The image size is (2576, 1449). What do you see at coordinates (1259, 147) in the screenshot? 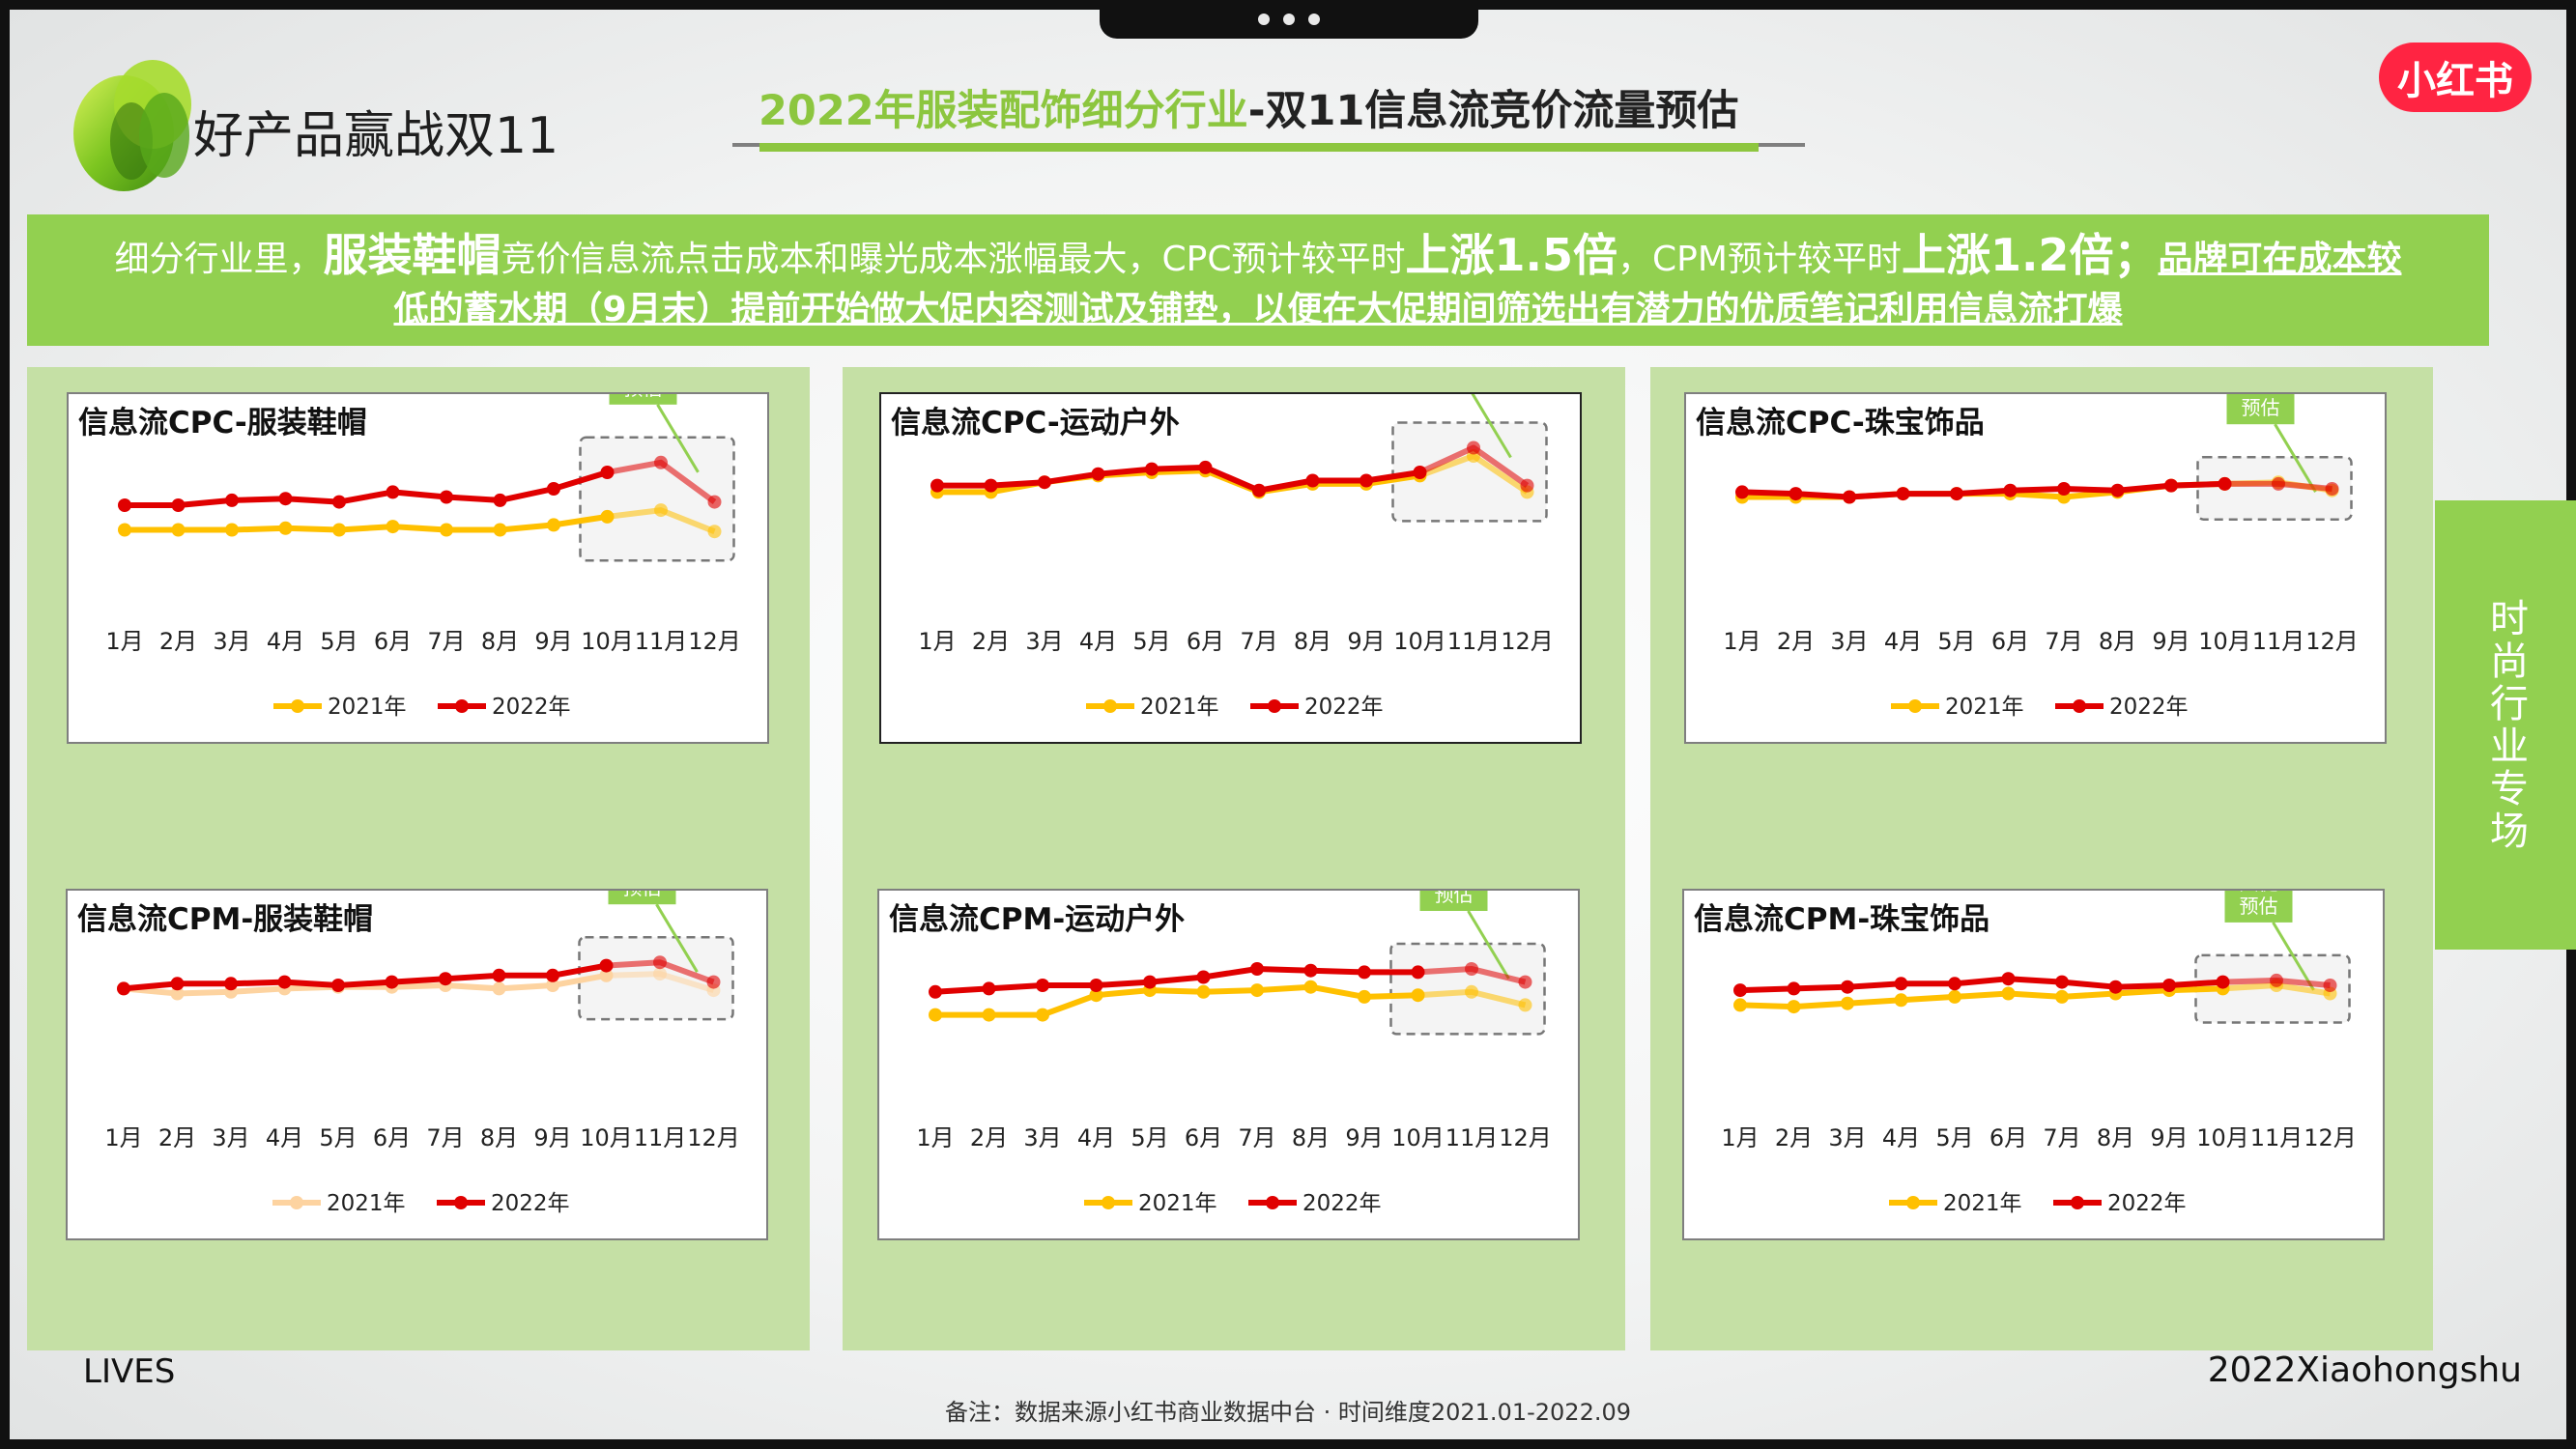
I see `title-underline-accent` at bounding box center [1259, 147].